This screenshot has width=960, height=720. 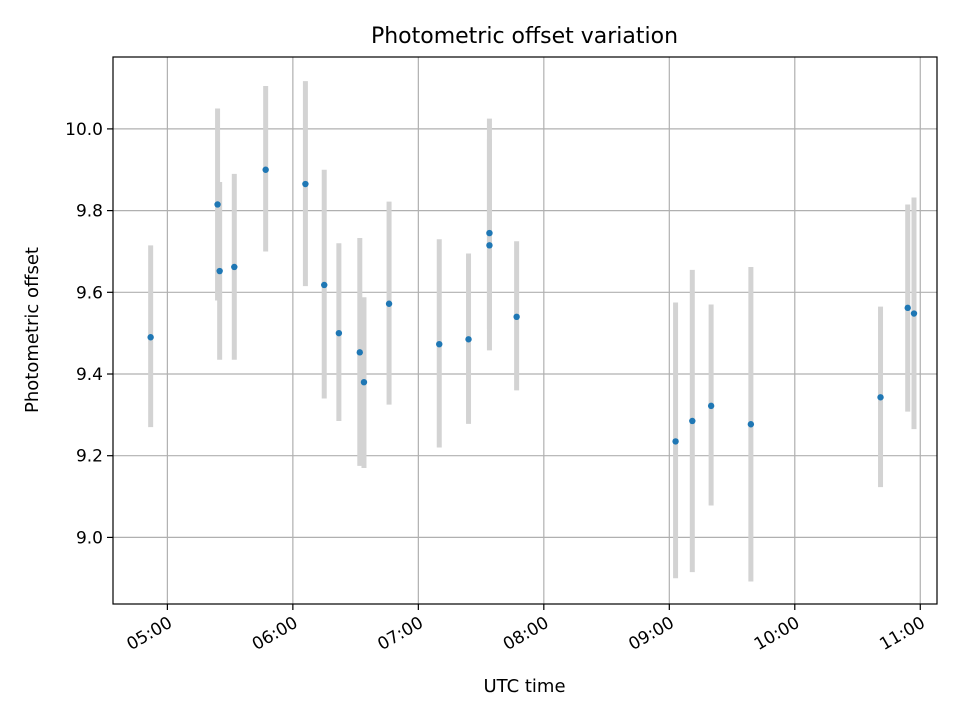 What do you see at coordinates (524, 686) in the screenshot?
I see `x-axis-label: UTC time` at bounding box center [524, 686].